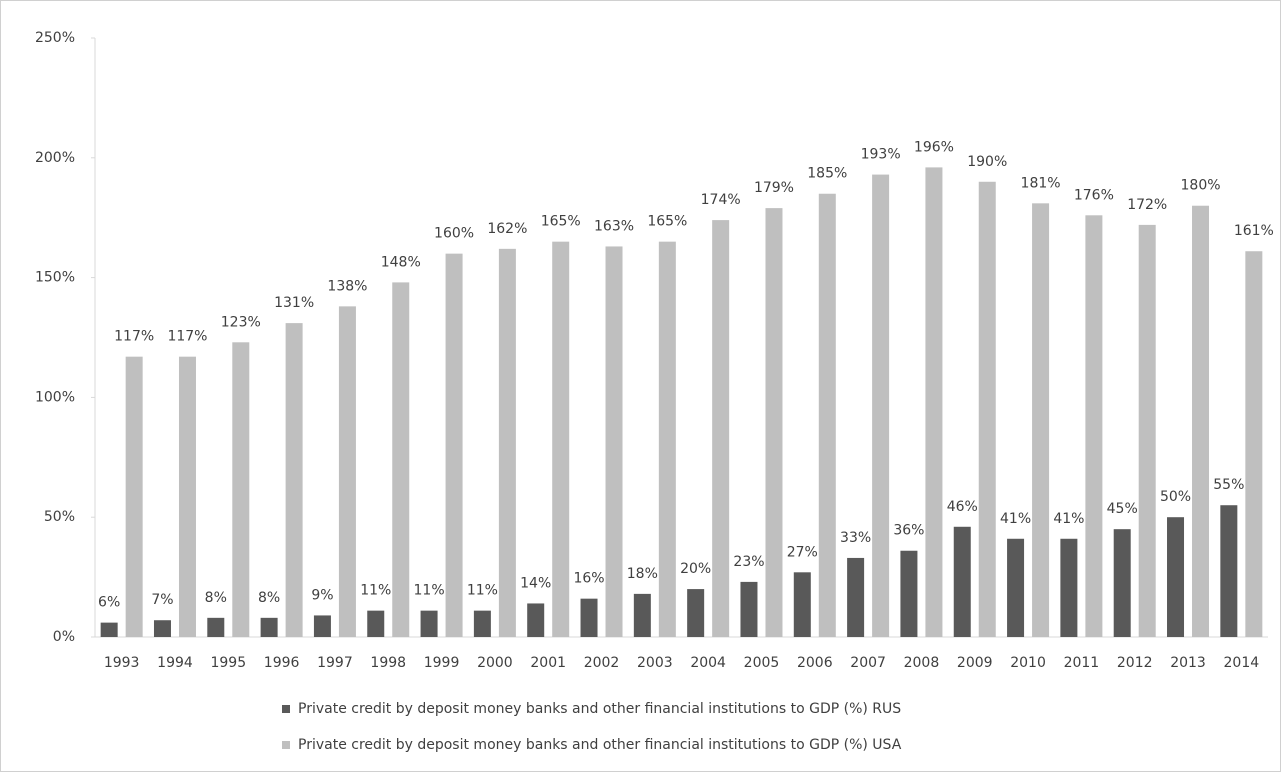 The image size is (1282, 773). I want to click on x-tick-label: 2004, so click(708, 663).